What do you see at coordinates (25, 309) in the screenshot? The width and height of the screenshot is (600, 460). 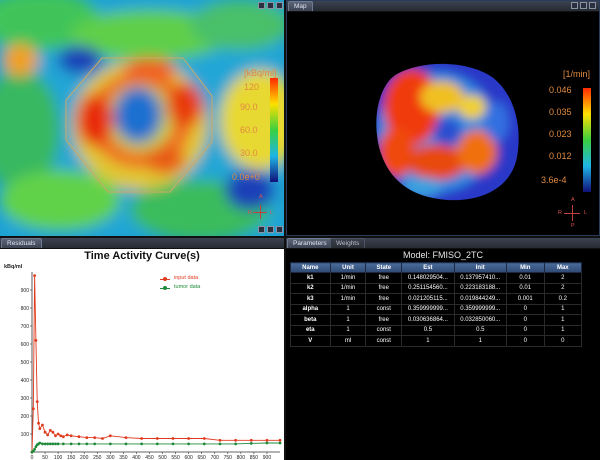 I see `y-tick-label: 800` at bounding box center [25, 309].